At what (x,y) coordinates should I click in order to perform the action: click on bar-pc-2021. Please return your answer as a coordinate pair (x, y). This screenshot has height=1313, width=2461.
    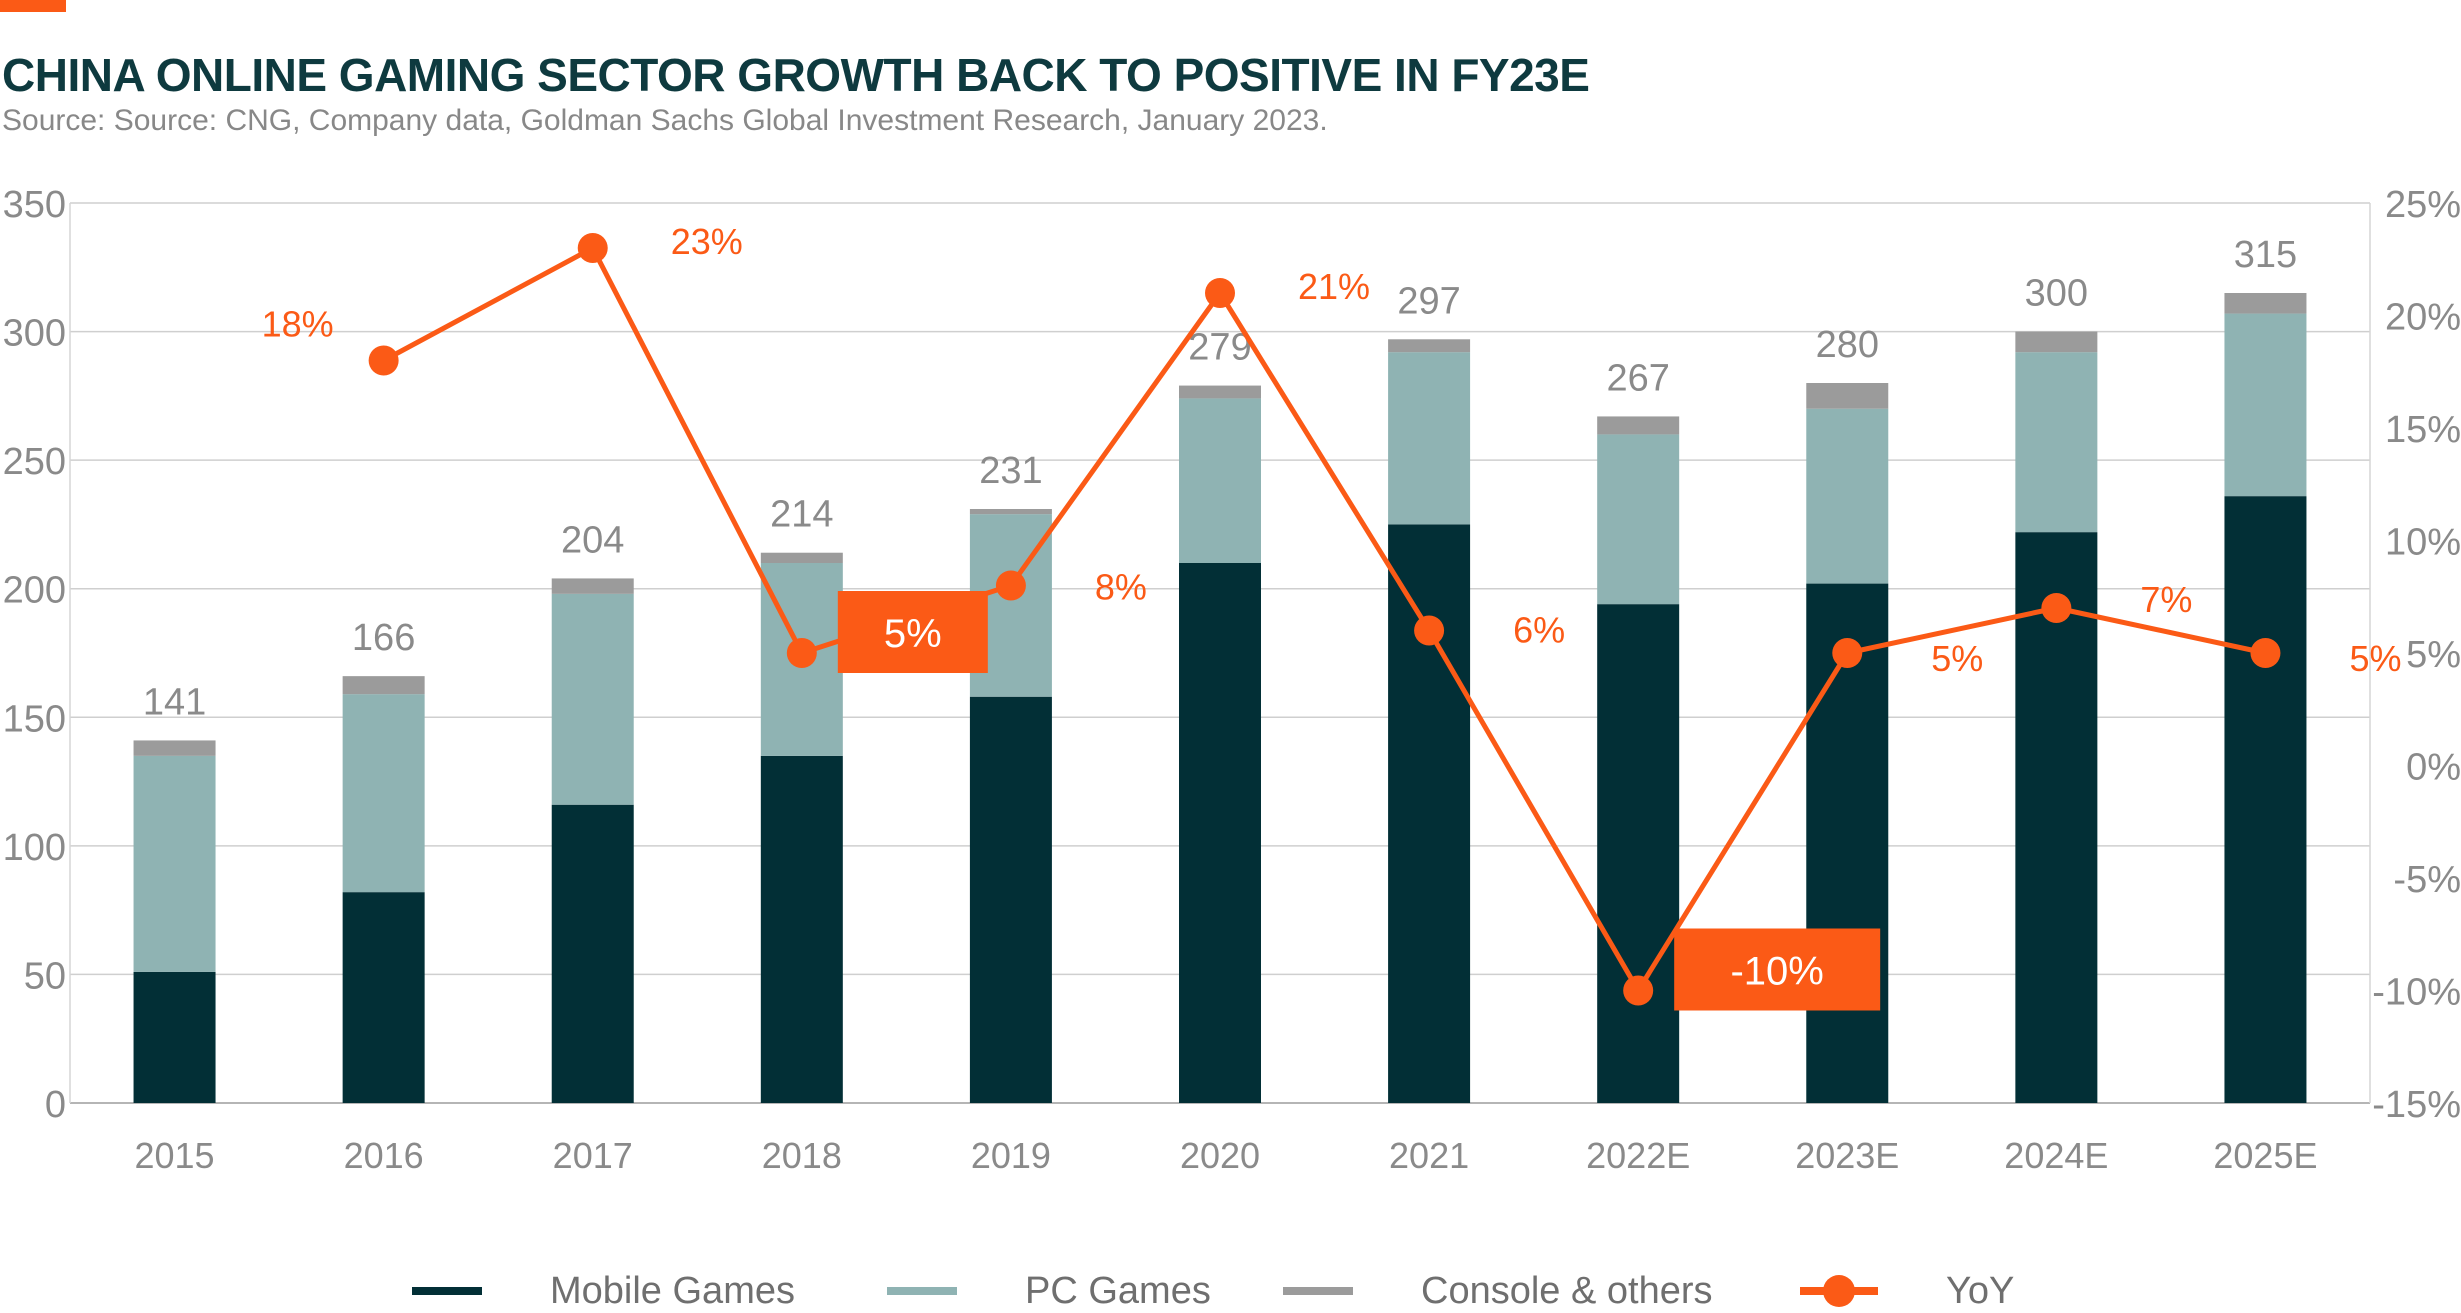
    Looking at the image, I should click on (1429, 438).